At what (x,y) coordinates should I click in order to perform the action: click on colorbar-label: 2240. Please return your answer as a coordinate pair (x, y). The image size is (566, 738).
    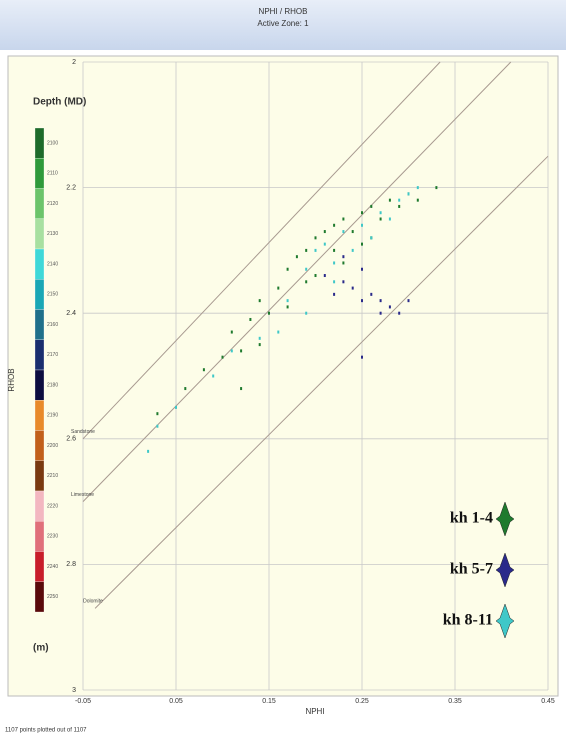
    Looking at the image, I should click on (52, 567).